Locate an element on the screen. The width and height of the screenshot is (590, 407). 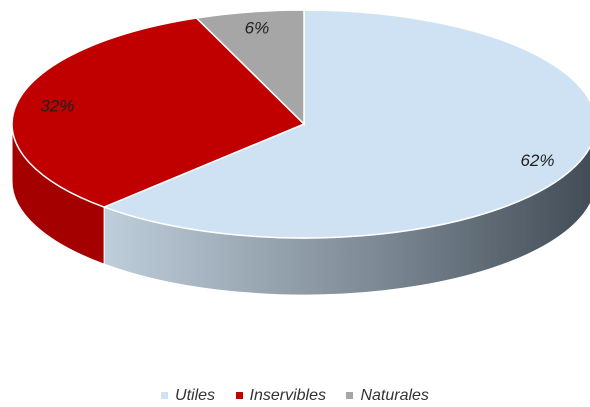
legend-label-naturales: Naturales is located at coordinates (394, 395).